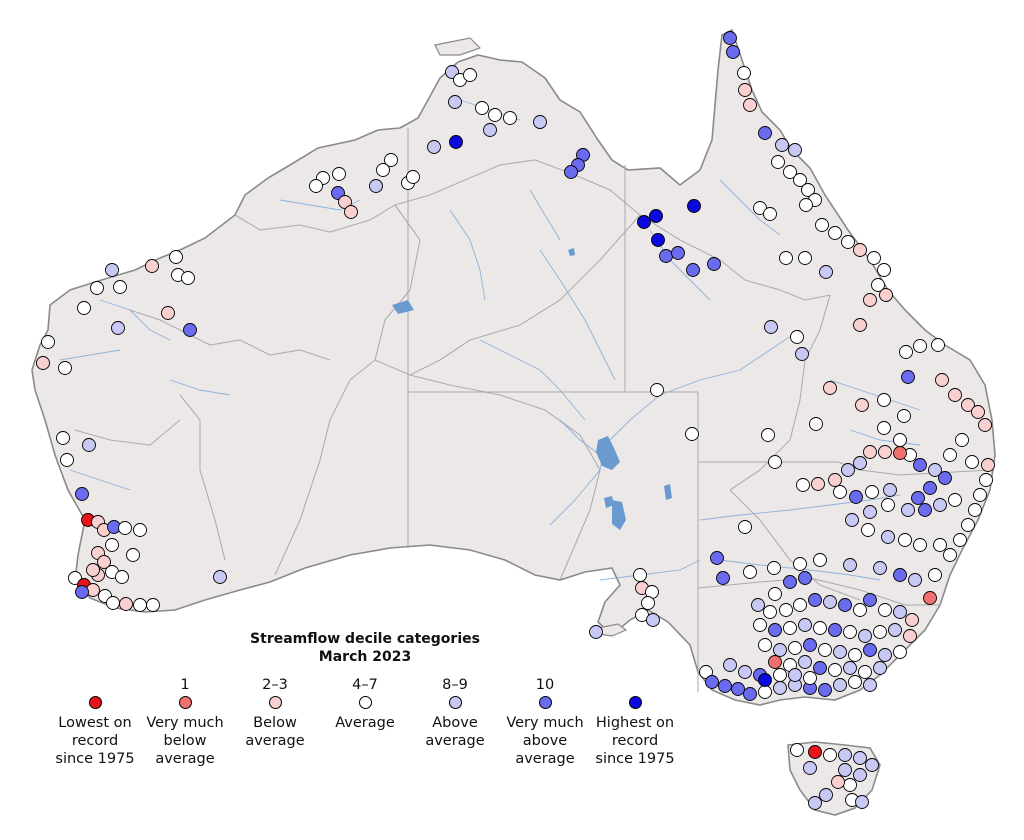  I want to click on legend-item-decile-2-3: 2–3 Below average, so click(275, 713).